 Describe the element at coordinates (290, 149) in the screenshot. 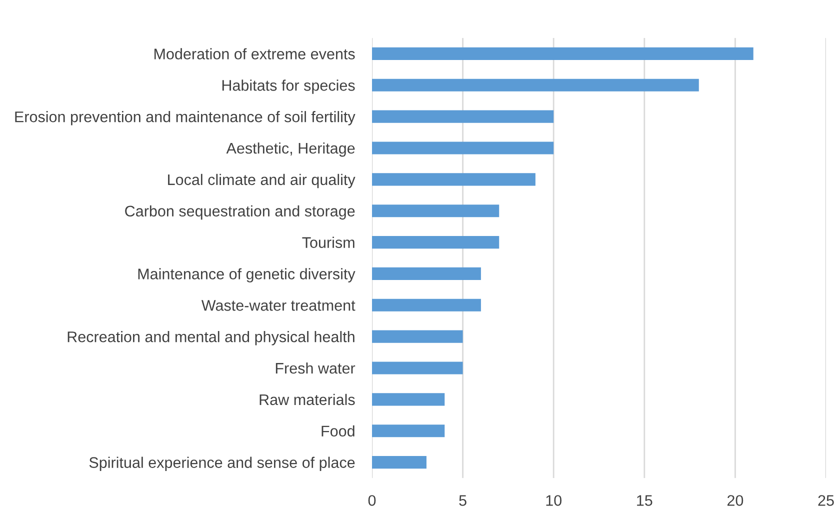

I see `y-tick-label: Aesthetic, Heritage` at that location.